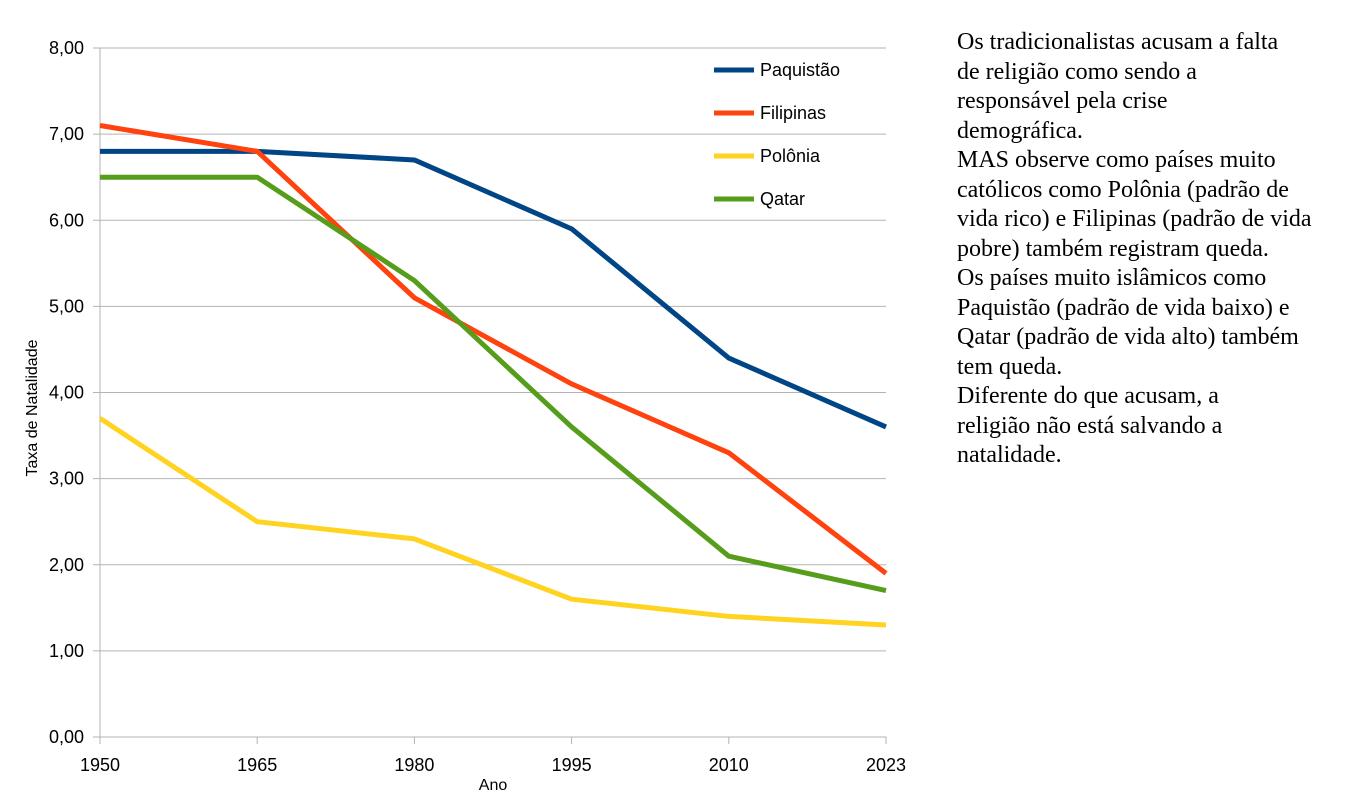 Image resolution: width=1352 pixels, height=798 pixels. Describe the element at coordinates (886, 765) in the screenshot. I see `x-tick-label: 2023` at that location.